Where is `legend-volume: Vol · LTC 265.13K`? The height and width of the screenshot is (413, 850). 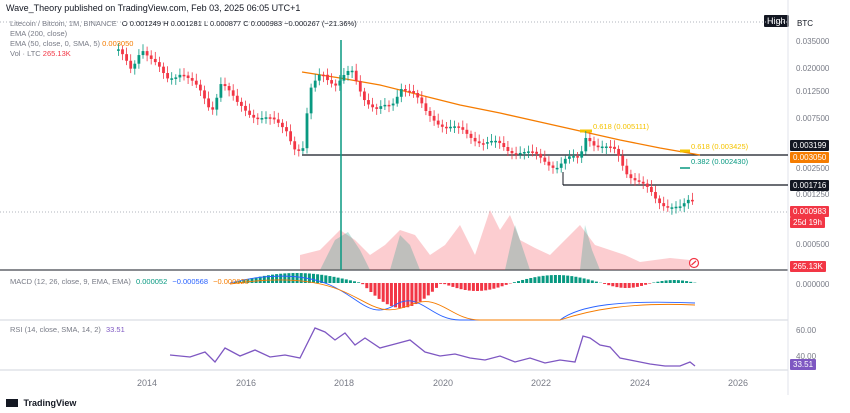 legend-volume: Vol · LTC 265.13K is located at coordinates (40, 53).